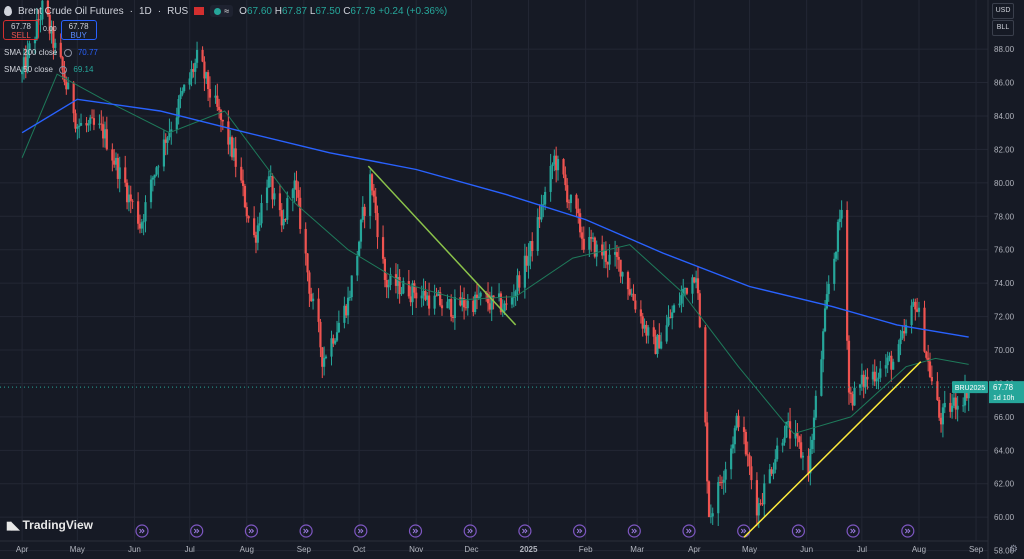 The height and width of the screenshot is (559, 1024). Describe the element at coordinates (78, 30) in the screenshot. I see `buy-button: 67.78 BUY` at that location.